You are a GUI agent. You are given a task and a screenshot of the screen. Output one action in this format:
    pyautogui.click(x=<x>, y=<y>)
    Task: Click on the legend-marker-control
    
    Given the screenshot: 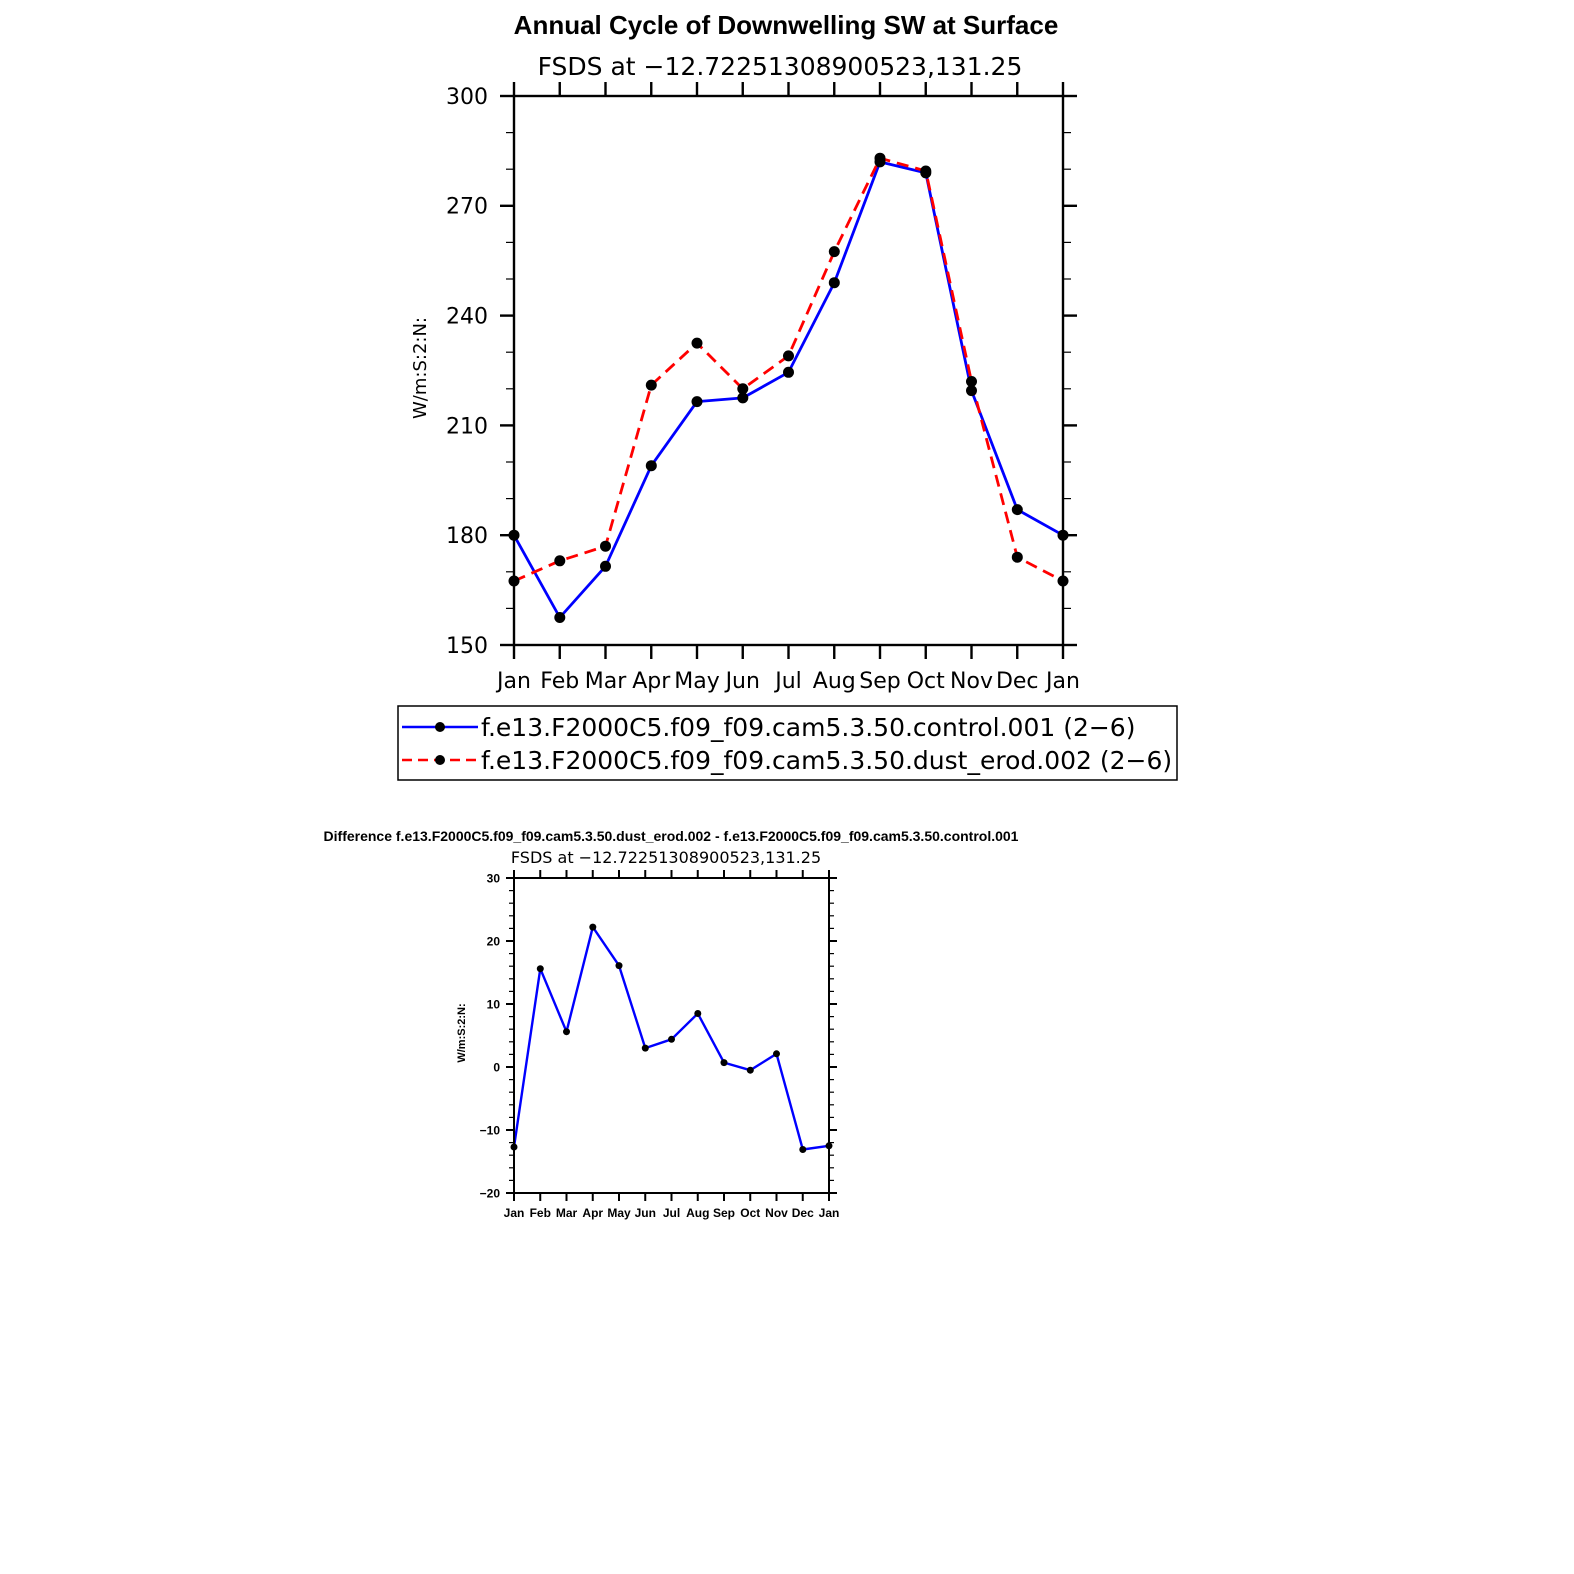 What is the action you would take?
    pyautogui.click(x=440, y=727)
    